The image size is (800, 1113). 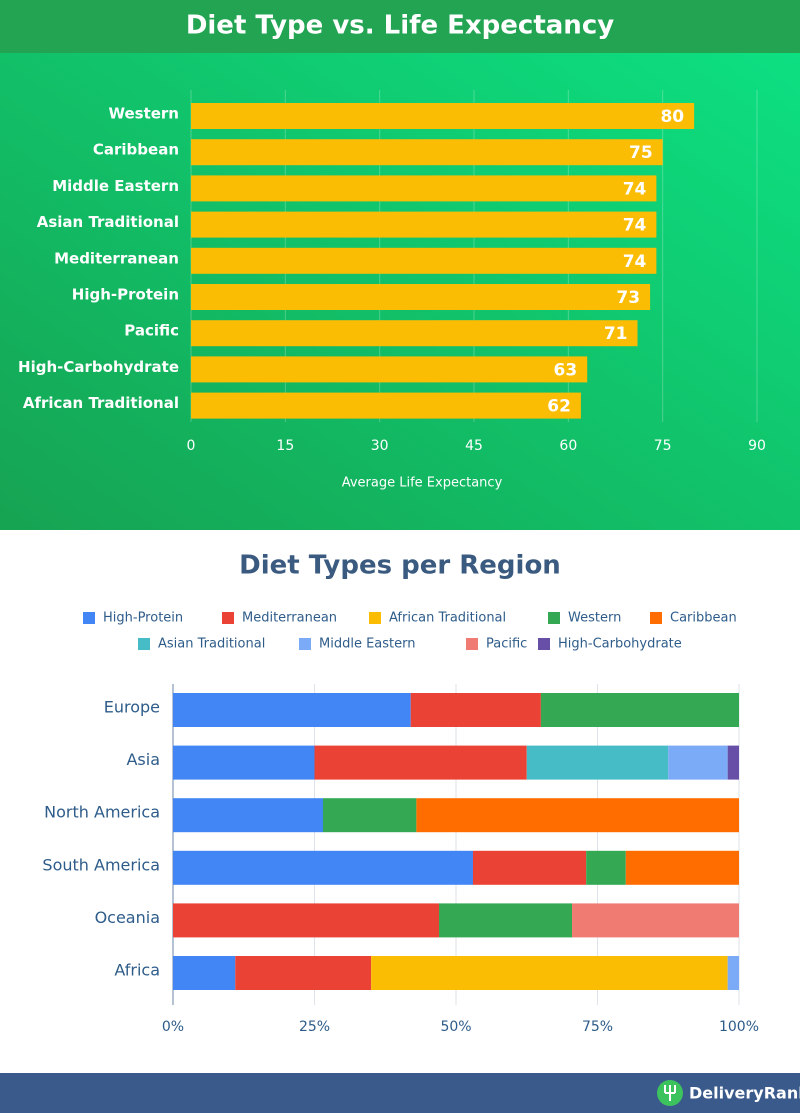 I want to click on legend-label: Mediterranean, so click(x=289, y=618).